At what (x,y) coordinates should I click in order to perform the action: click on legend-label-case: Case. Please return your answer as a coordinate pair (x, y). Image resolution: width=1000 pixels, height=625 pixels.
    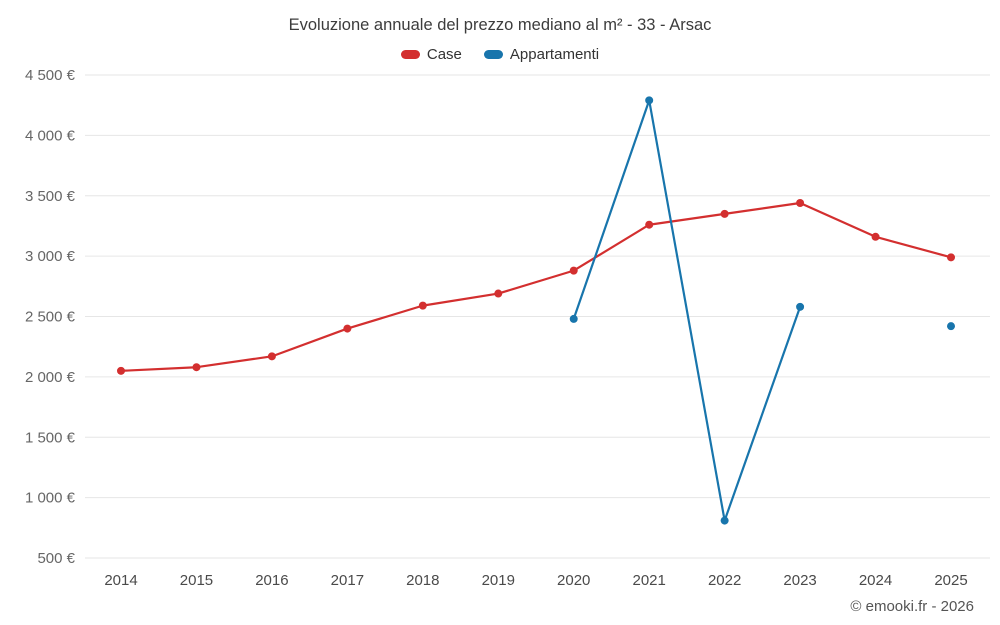
    Looking at the image, I should click on (444, 54).